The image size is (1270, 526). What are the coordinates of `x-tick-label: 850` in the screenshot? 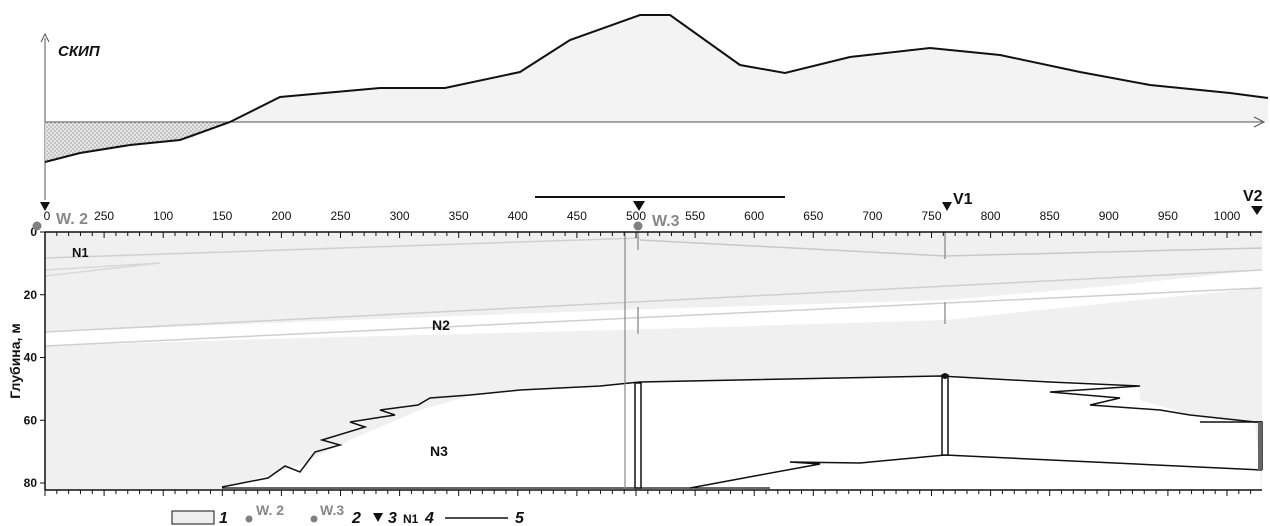 It's located at (1050, 216).